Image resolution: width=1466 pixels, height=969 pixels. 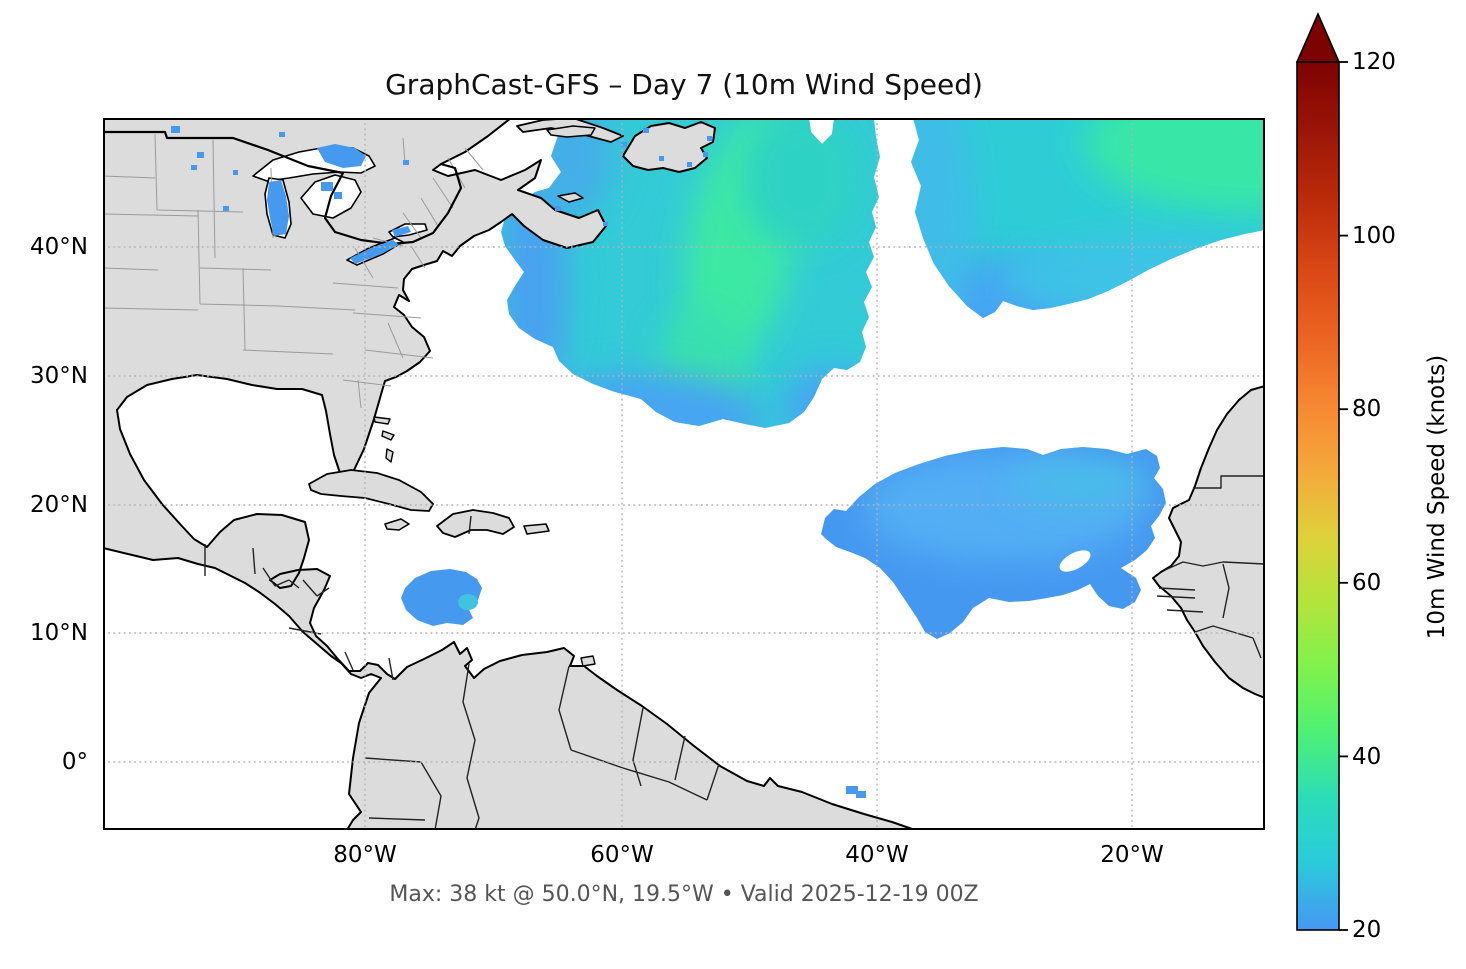 I want to click on island-trinidad, so click(x=588, y=661).